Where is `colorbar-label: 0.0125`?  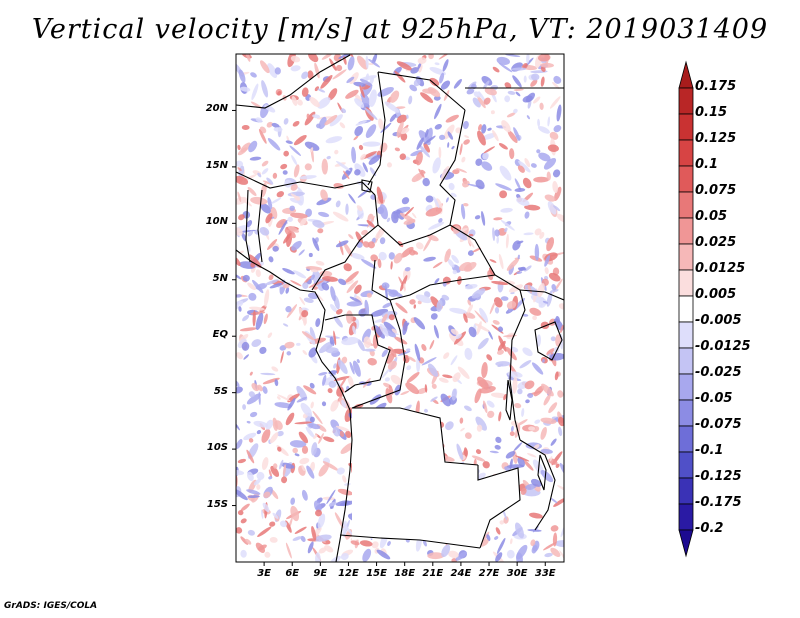
colorbar-label: 0.0125 is located at coordinates (720, 268).